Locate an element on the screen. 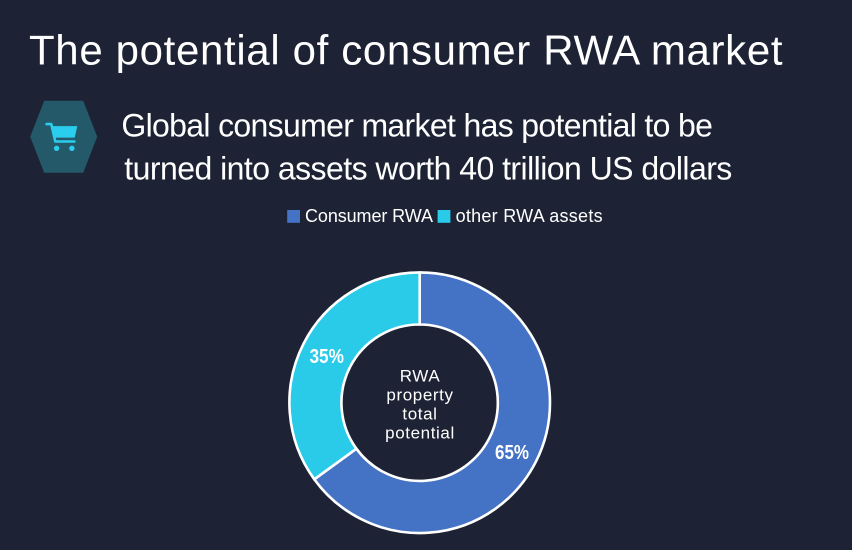 The image size is (852, 550). svg-text: total is located at coordinates (419, 414).